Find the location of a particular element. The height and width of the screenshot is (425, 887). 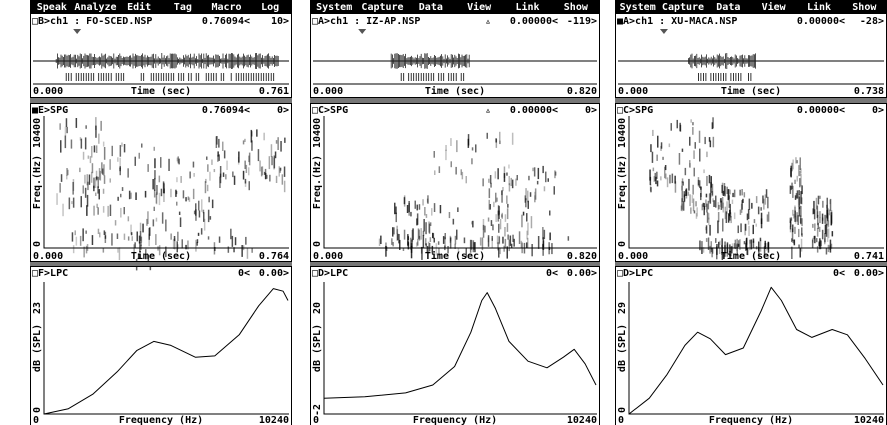

menu-item: Macro is located at coordinates (226, 7).